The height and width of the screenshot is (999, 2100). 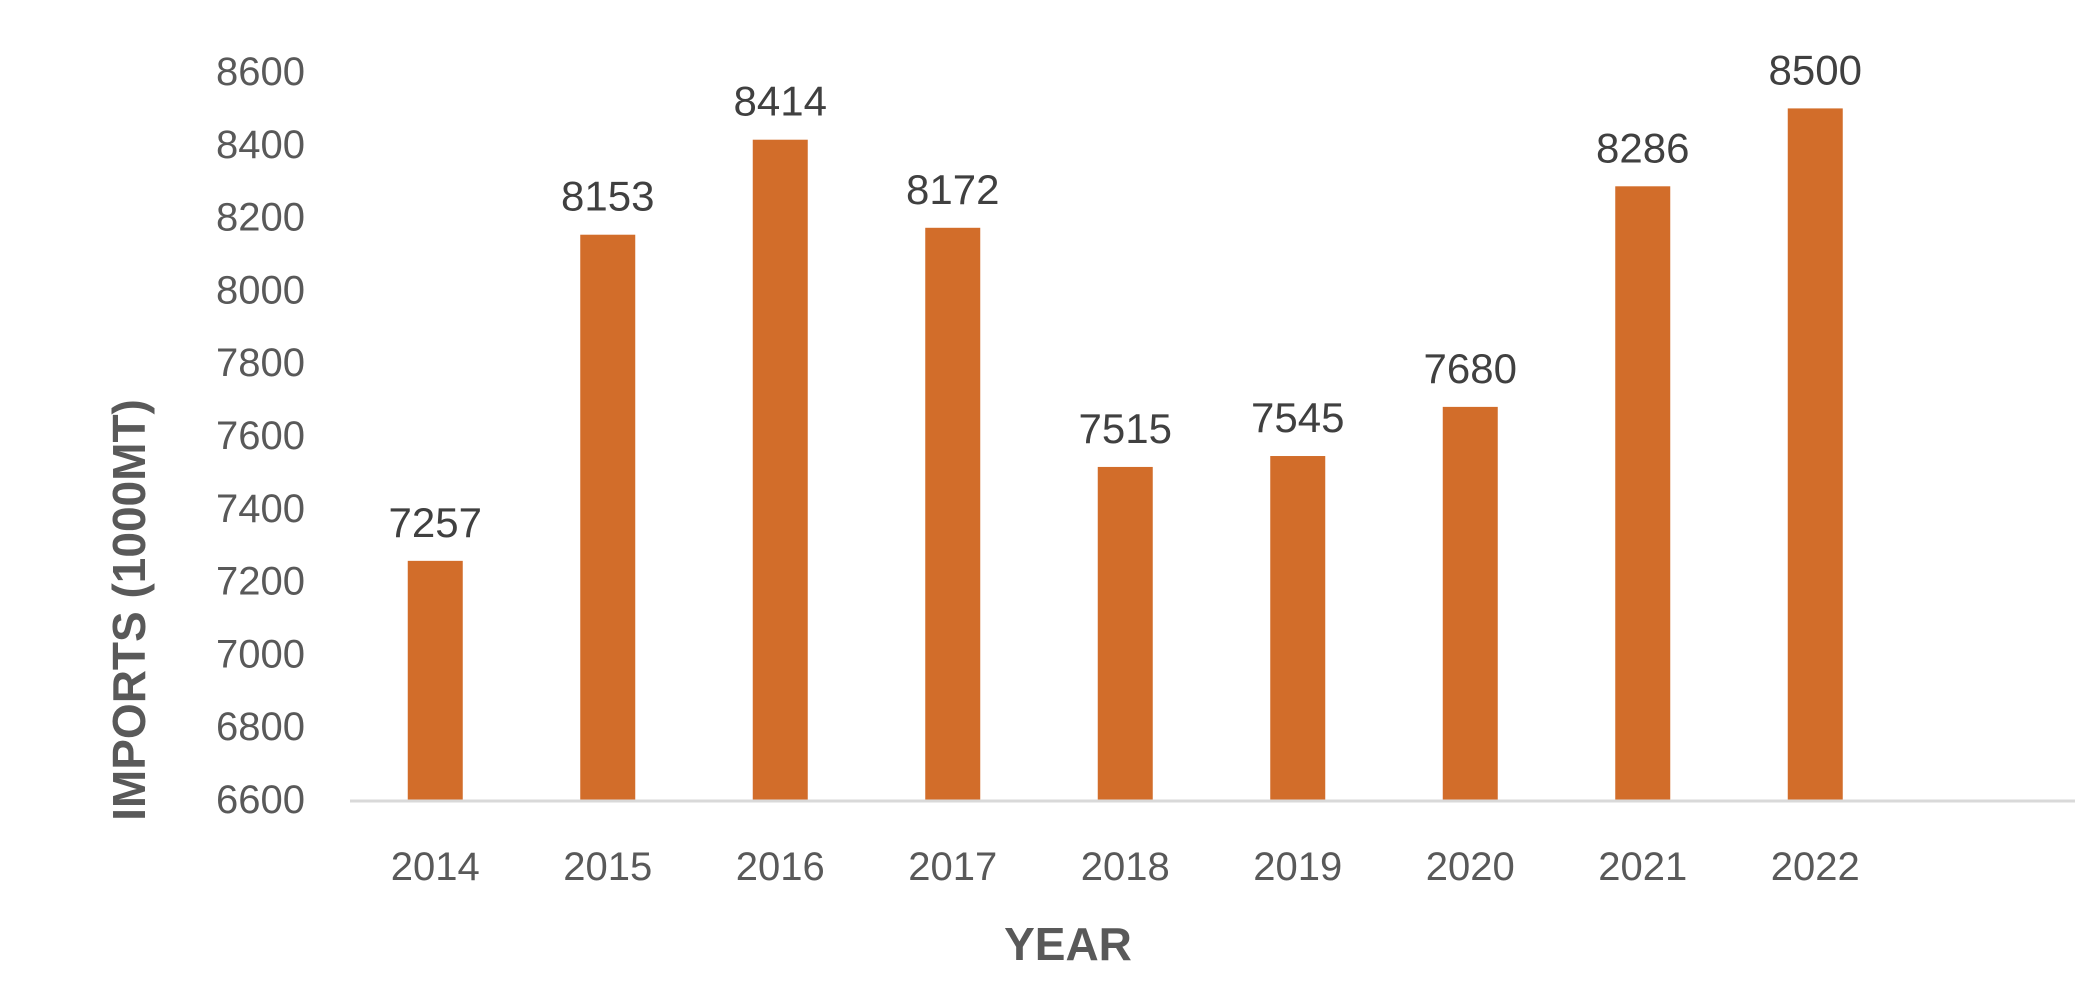 What do you see at coordinates (1815, 867) in the screenshot?
I see `x-tick-label: 2022` at bounding box center [1815, 867].